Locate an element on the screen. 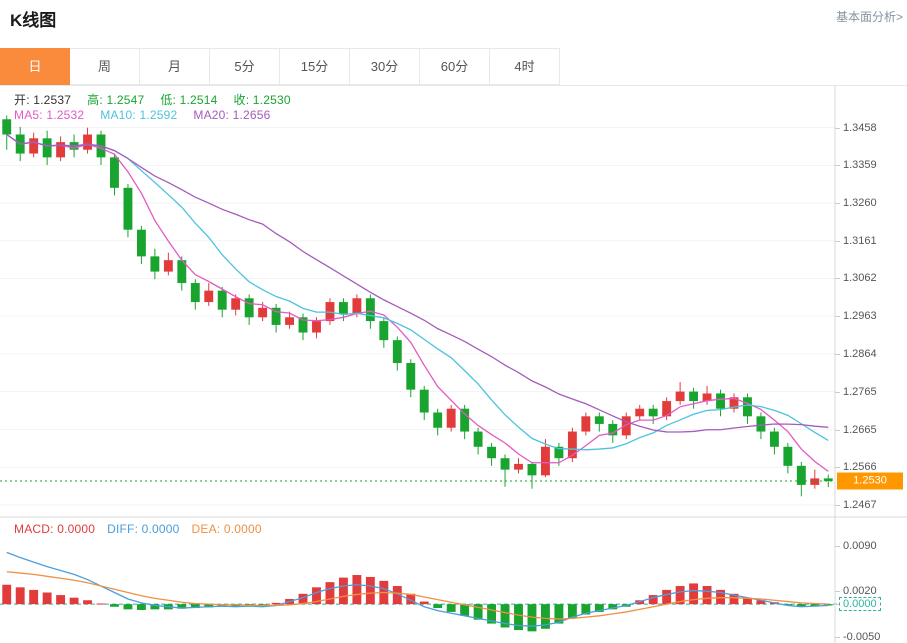 The height and width of the screenshot is (643, 907). macd-item: DIFF: 0.0000 is located at coordinates (143, 529).